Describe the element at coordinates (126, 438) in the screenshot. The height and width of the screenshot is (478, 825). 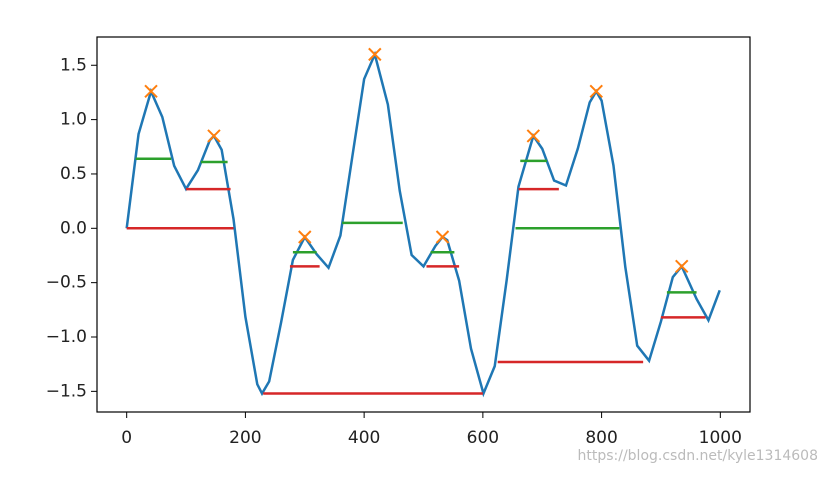
I see `x-tick-label: 0` at that location.